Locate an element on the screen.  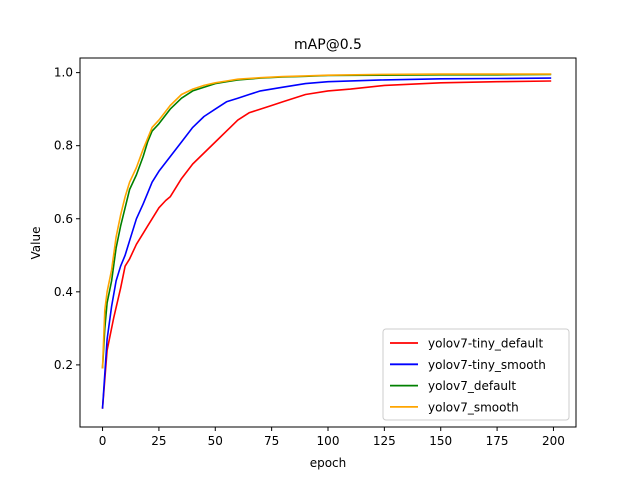
x-tick-label: 200 is located at coordinates (553, 441).